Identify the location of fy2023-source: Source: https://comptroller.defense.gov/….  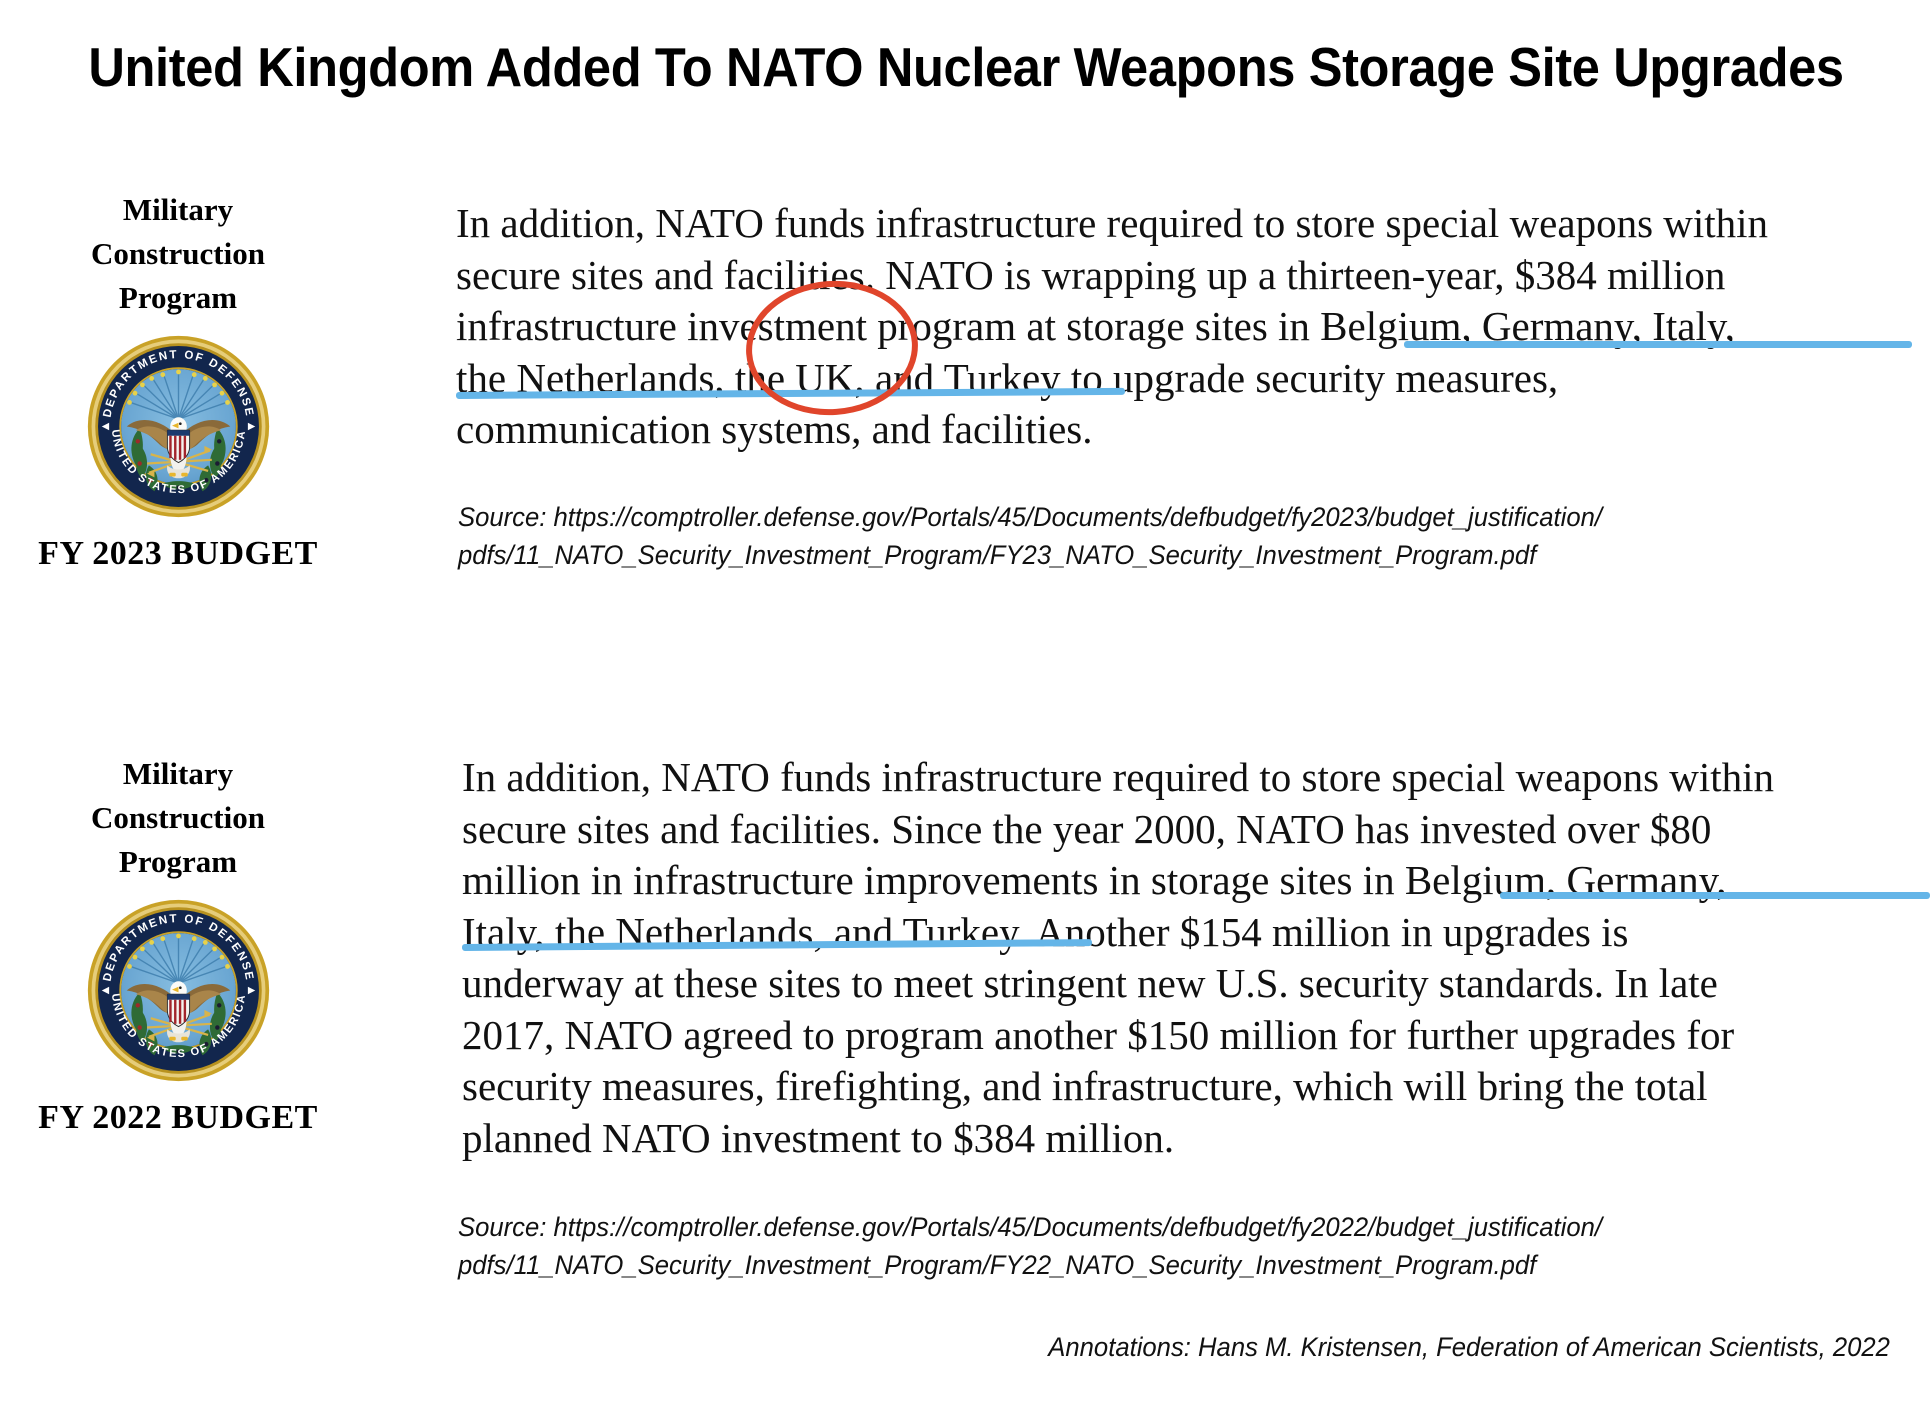
(1161, 536).